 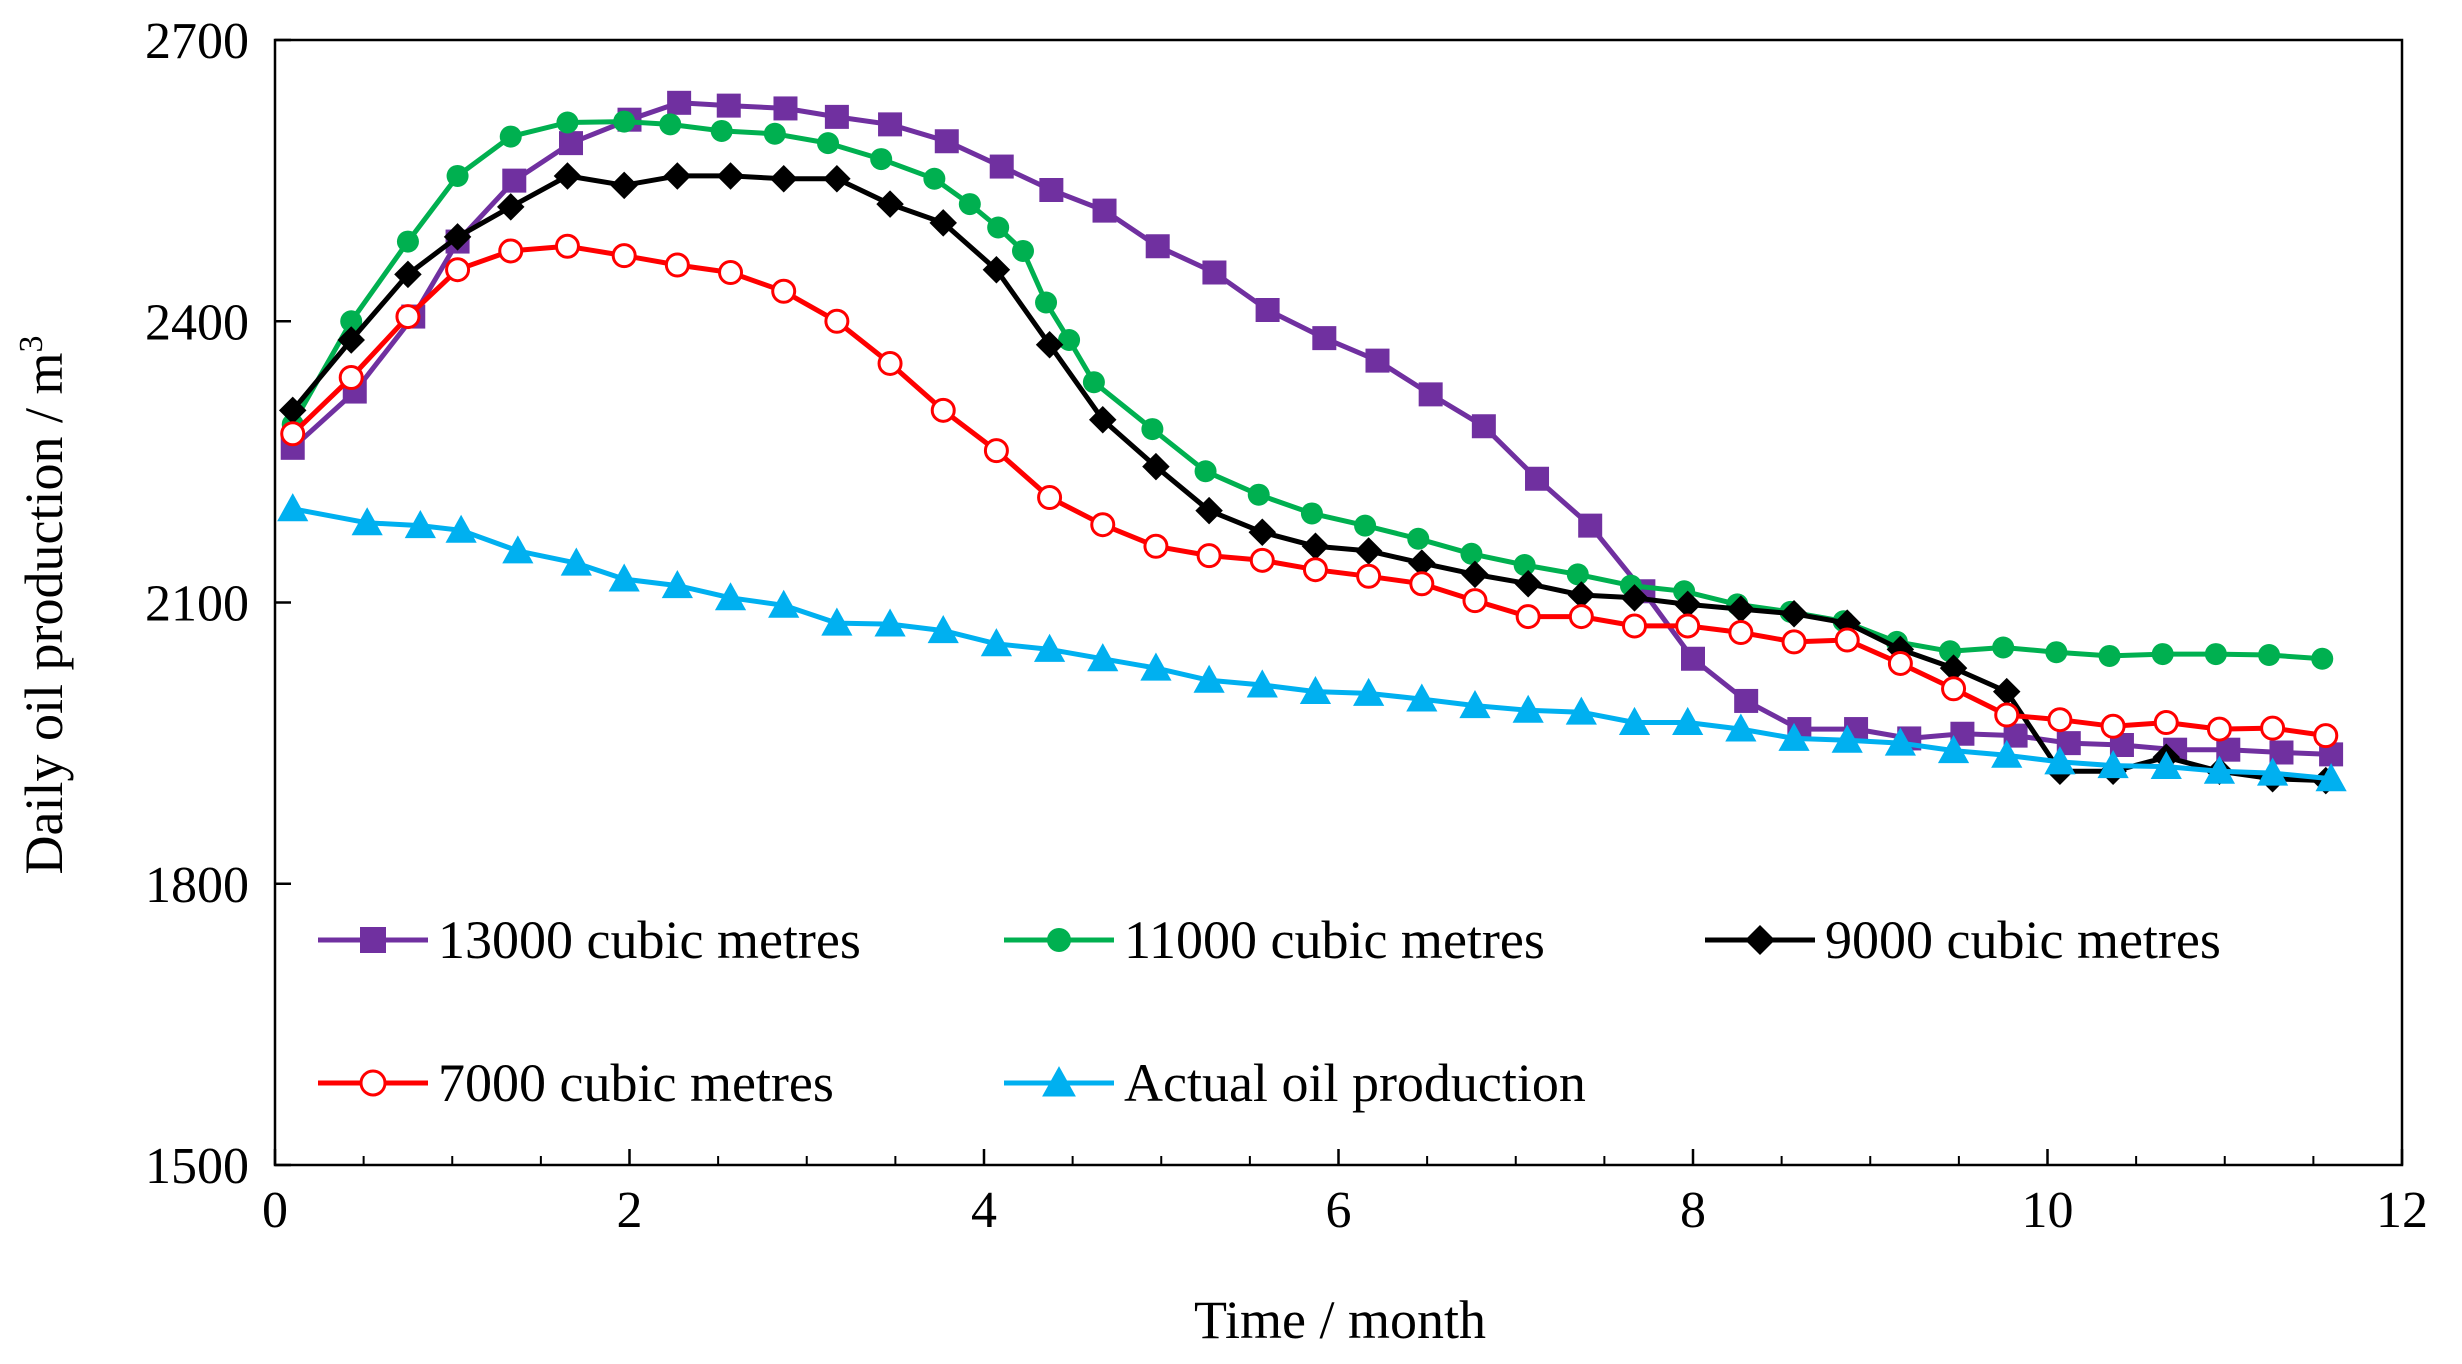 What do you see at coordinates (636, 1083) in the screenshot?
I see `legend-label: 7000 cubic metres` at bounding box center [636, 1083].